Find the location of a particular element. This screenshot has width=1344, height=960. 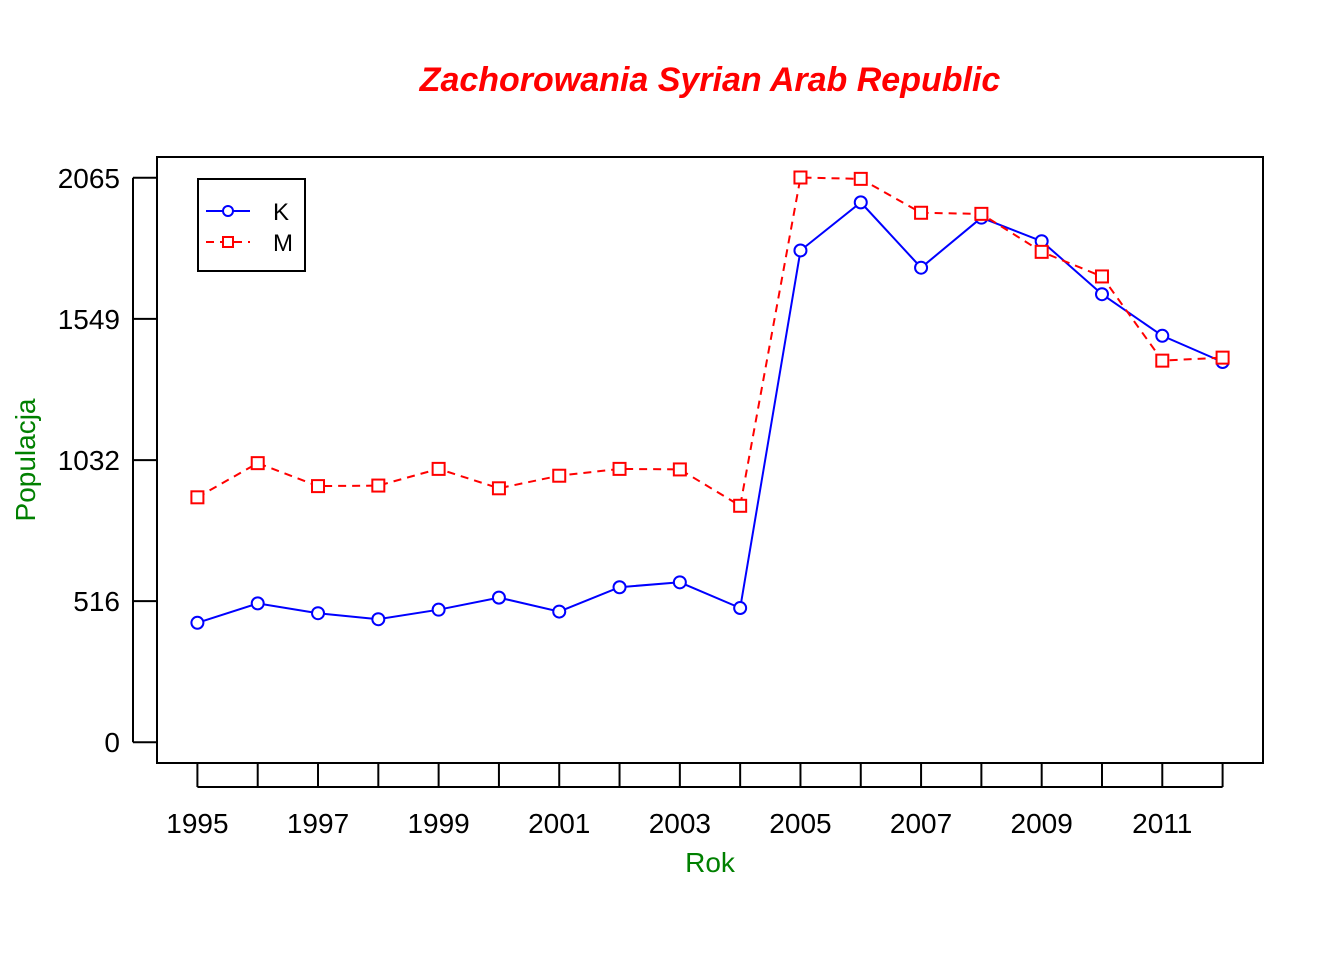

legend-box is located at coordinates (251, 225).